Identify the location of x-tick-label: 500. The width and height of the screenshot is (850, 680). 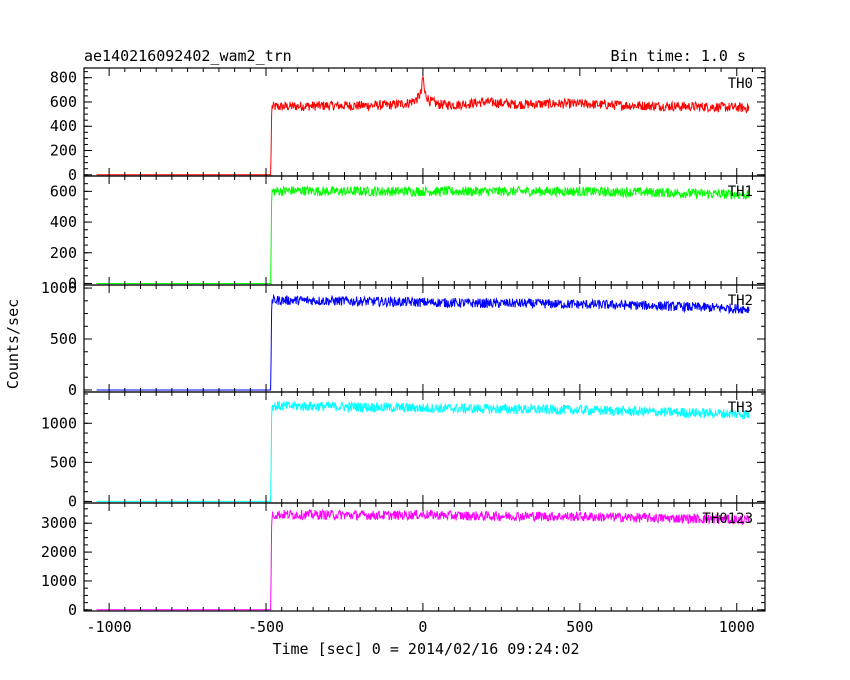
(579, 627).